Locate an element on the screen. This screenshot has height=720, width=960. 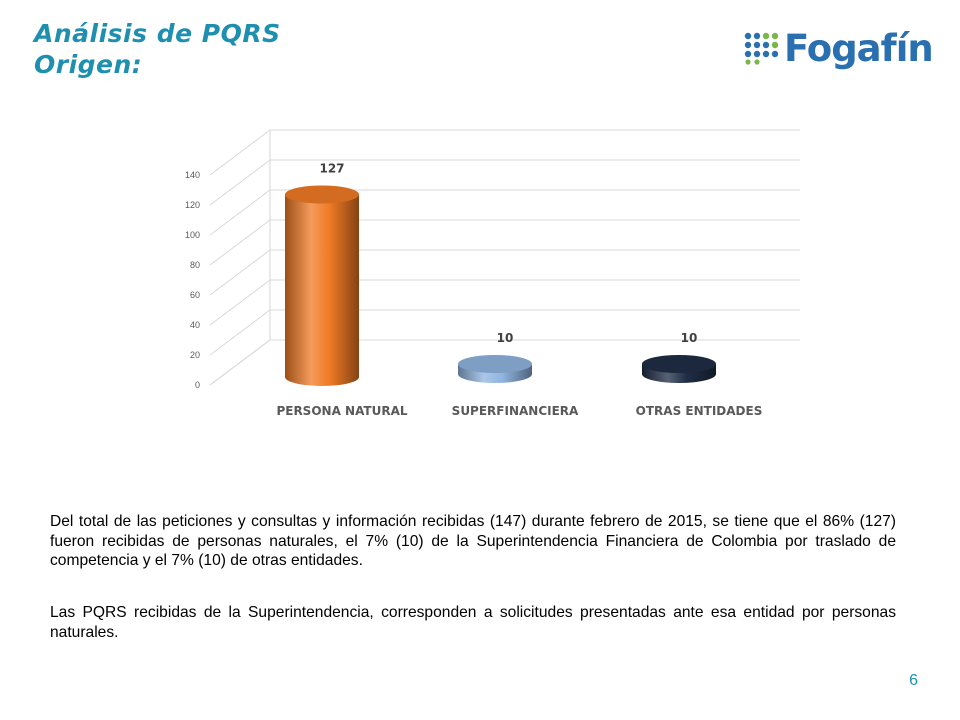
y-tick-label: 120 is located at coordinates (192, 205).